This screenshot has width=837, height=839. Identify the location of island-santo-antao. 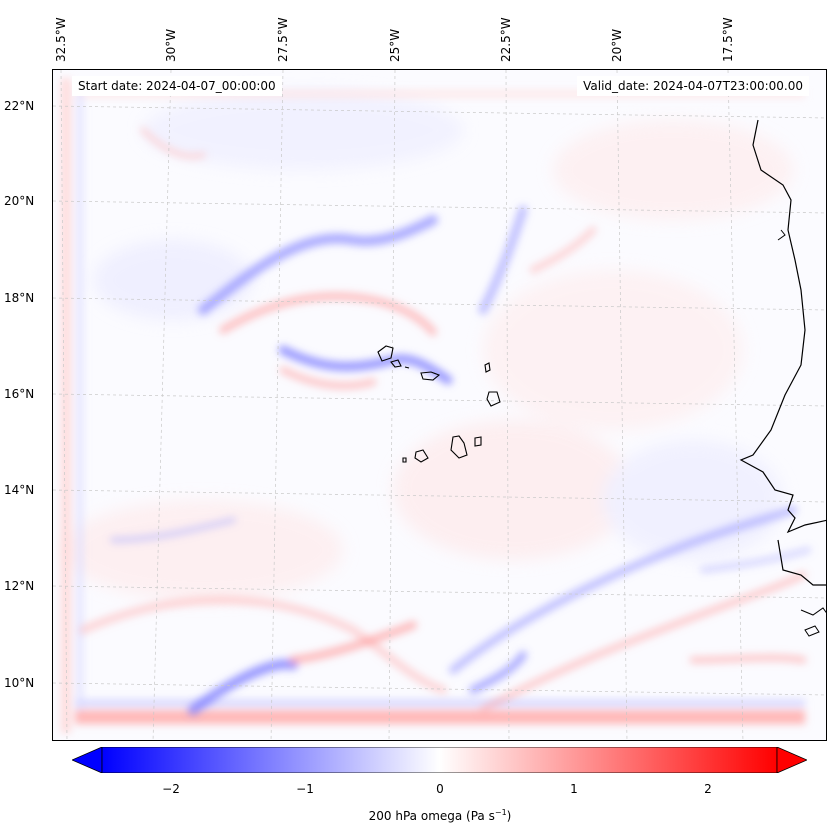
(385, 353).